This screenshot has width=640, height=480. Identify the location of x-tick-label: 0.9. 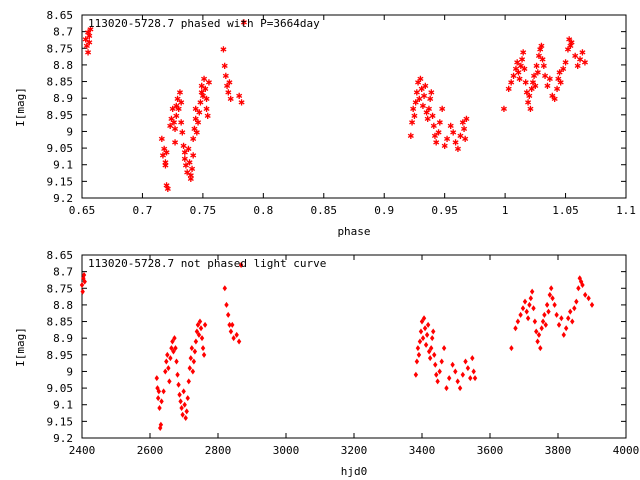
(384, 210).